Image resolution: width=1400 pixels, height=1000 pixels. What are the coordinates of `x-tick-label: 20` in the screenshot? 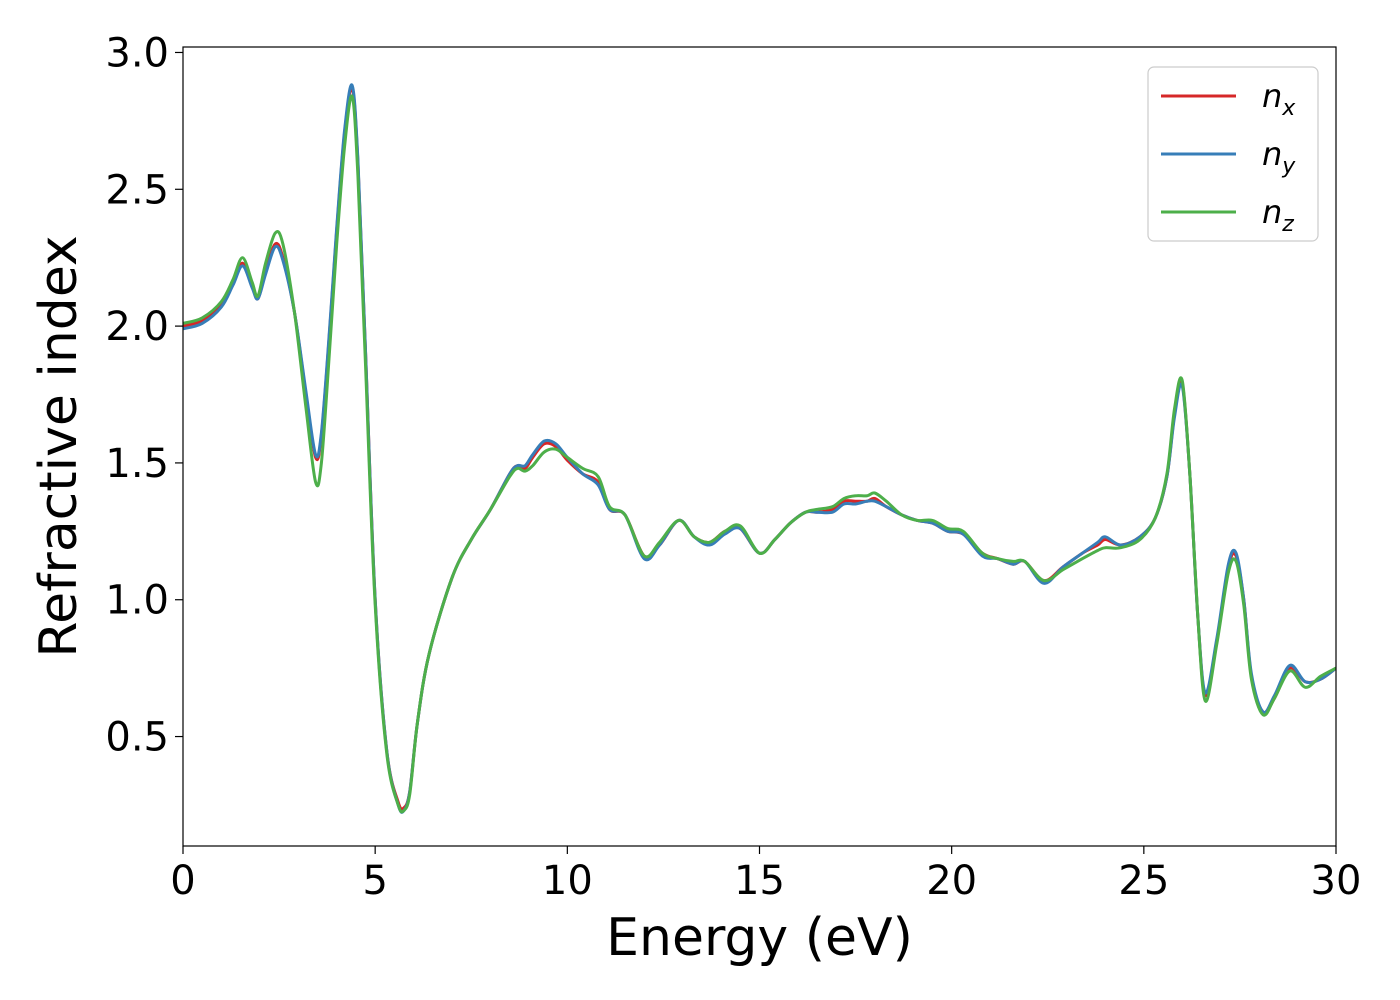 It's located at (951, 881).